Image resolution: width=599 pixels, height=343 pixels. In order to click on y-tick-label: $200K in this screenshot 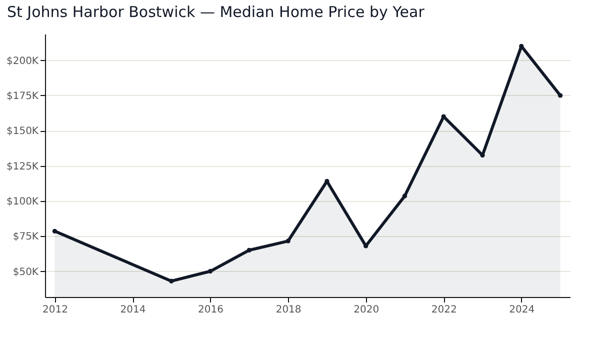, I will do `click(22, 61)`.